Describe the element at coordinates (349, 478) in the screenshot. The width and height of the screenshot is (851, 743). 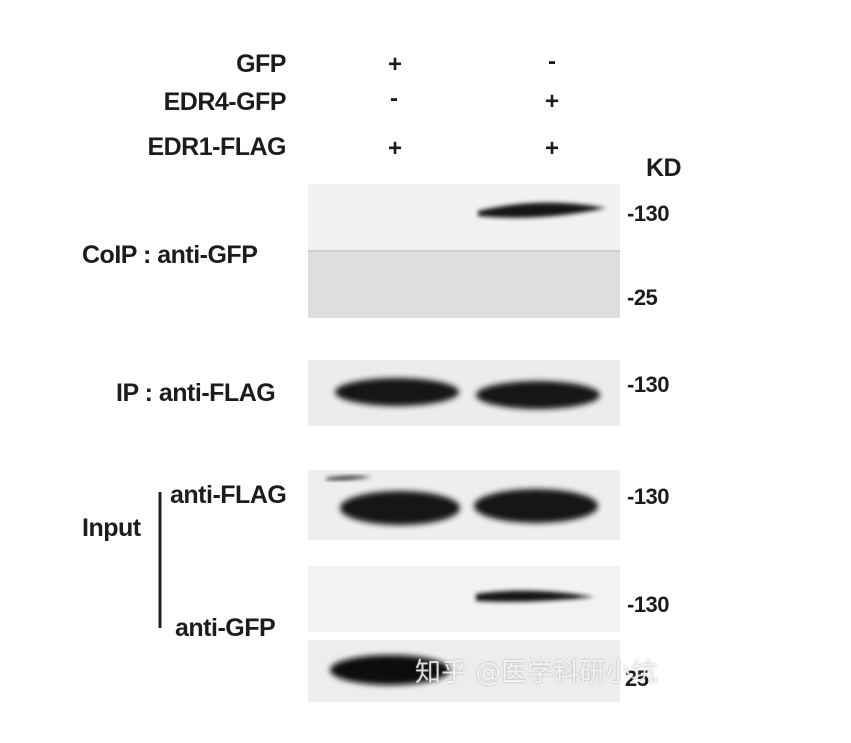
I see `input-flag-smear` at that location.